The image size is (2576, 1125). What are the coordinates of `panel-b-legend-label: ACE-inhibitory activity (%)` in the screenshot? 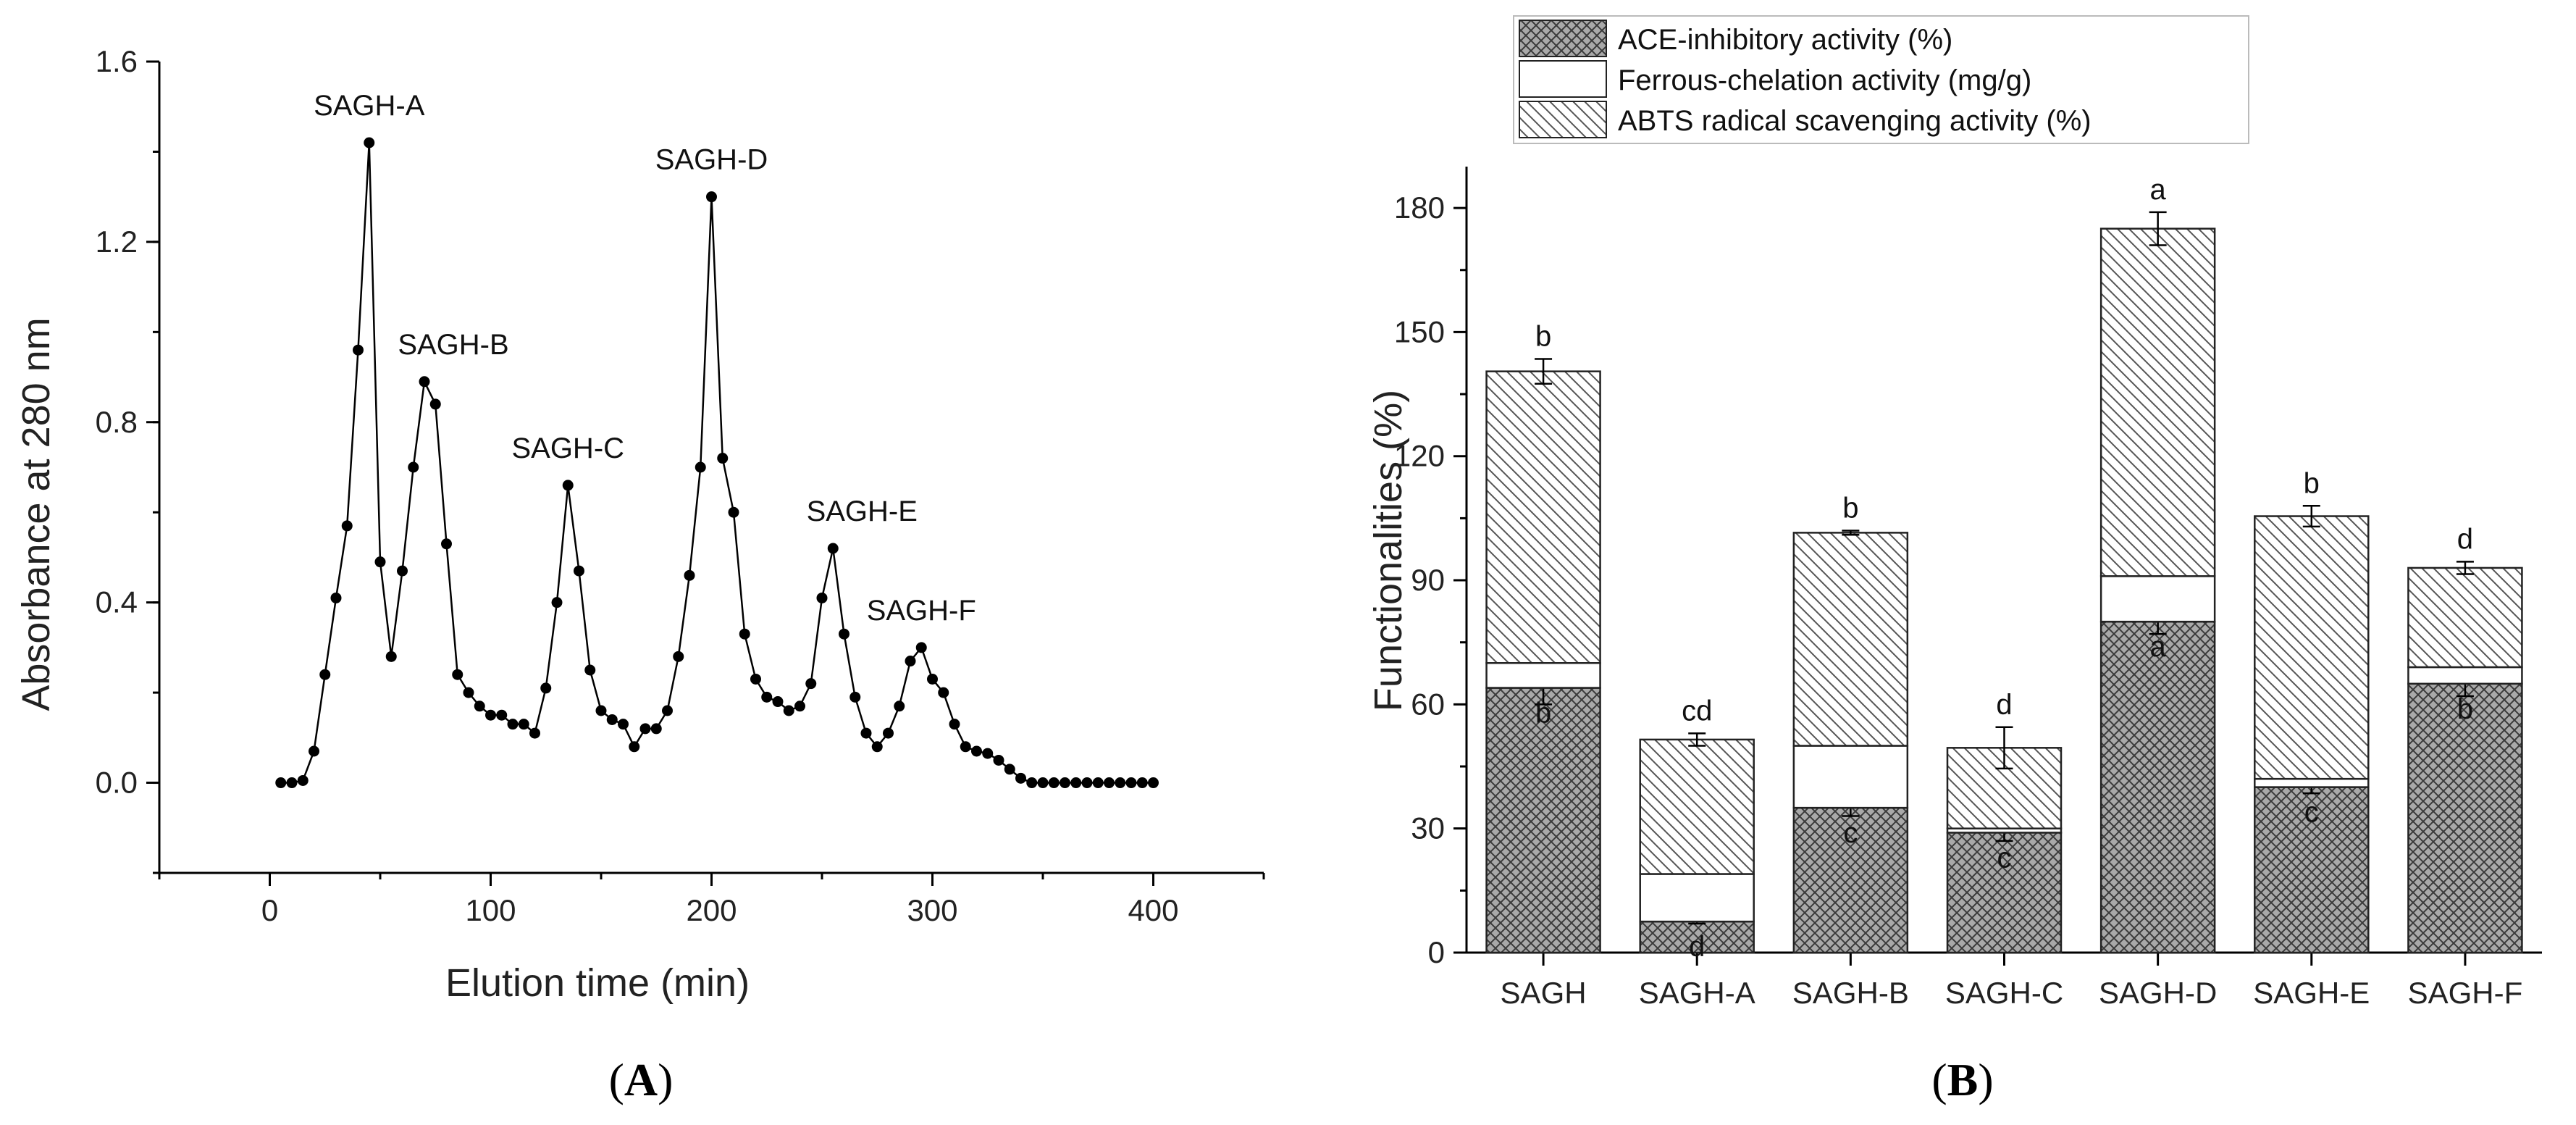 It's located at (1785, 40).